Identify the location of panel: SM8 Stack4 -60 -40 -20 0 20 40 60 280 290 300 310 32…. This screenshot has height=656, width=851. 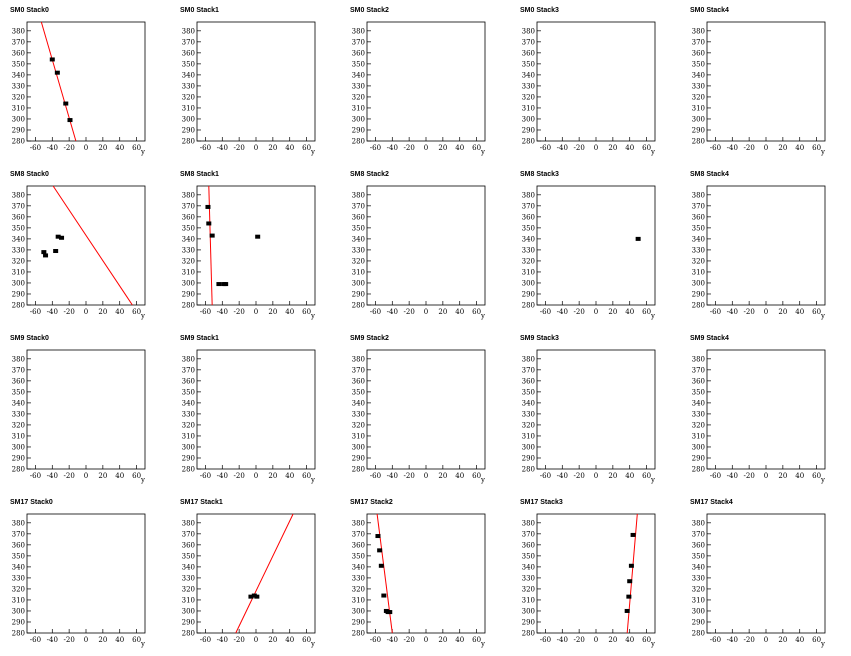
(758, 245).